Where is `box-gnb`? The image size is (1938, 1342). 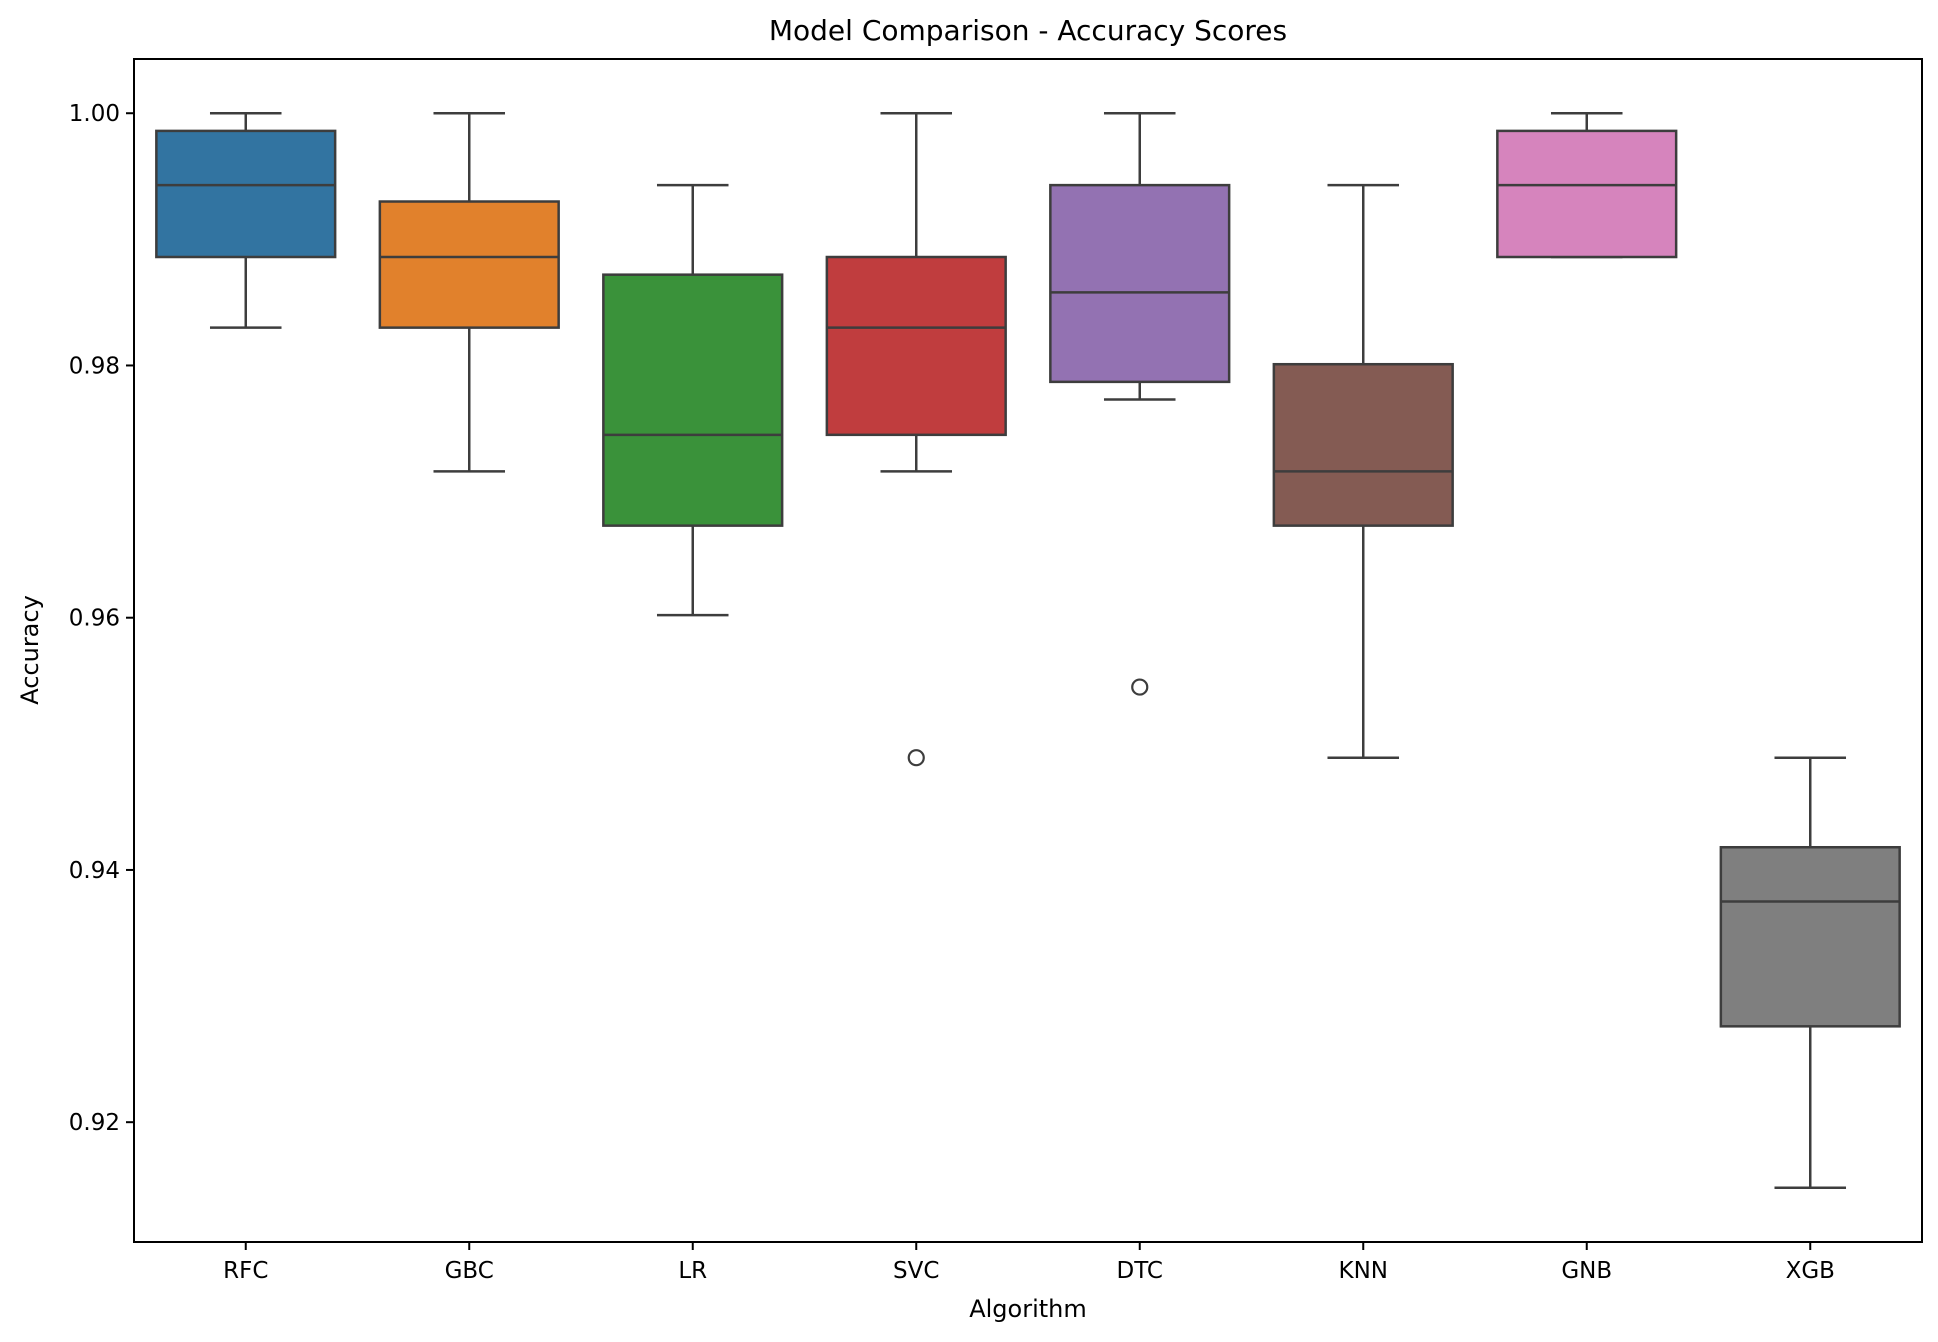
box-gnb is located at coordinates (1587, 194).